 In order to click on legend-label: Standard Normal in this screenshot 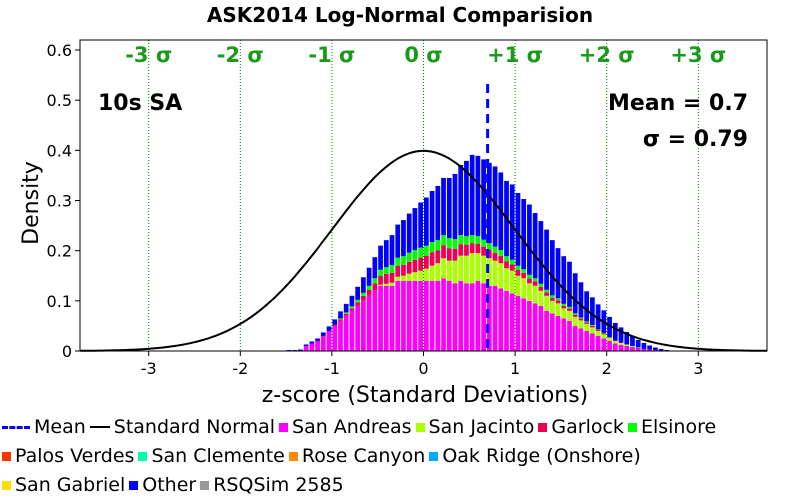, I will do `click(194, 427)`.